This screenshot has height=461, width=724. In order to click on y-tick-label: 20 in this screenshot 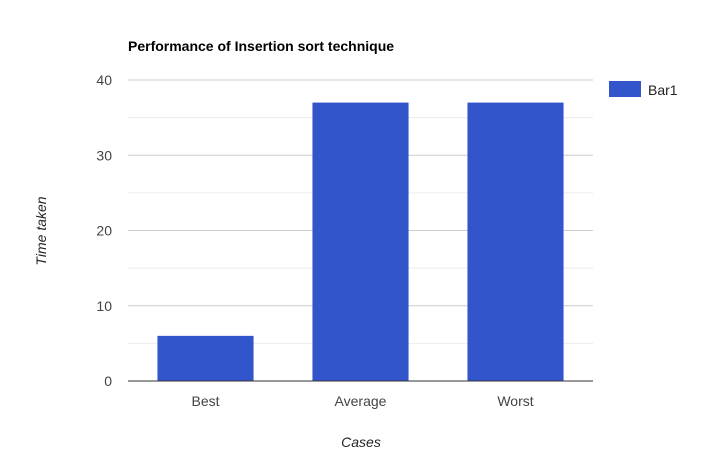, I will do `click(104, 231)`.